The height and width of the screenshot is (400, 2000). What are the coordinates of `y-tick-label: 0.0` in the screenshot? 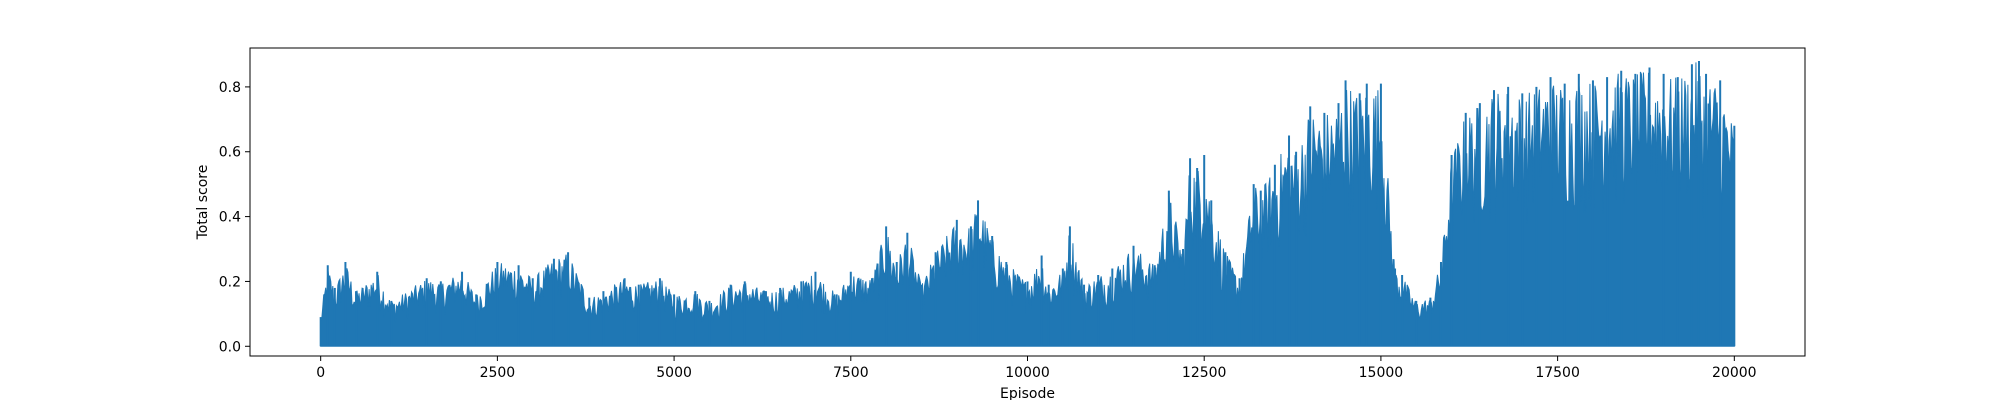 It's located at (230, 347).